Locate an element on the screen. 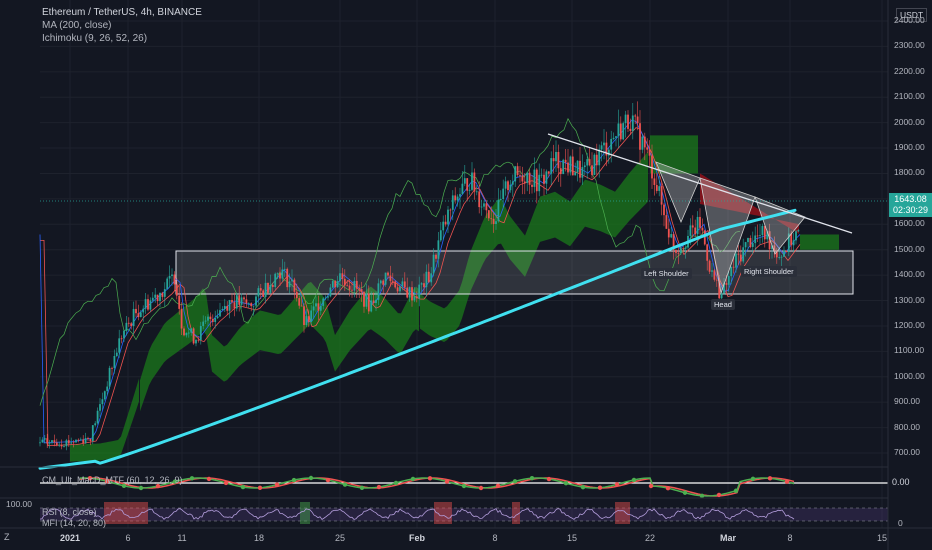 The width and height of the screenshot is (932, 550). last-price-value: 1643.08 is located at coordinates (910, 199).